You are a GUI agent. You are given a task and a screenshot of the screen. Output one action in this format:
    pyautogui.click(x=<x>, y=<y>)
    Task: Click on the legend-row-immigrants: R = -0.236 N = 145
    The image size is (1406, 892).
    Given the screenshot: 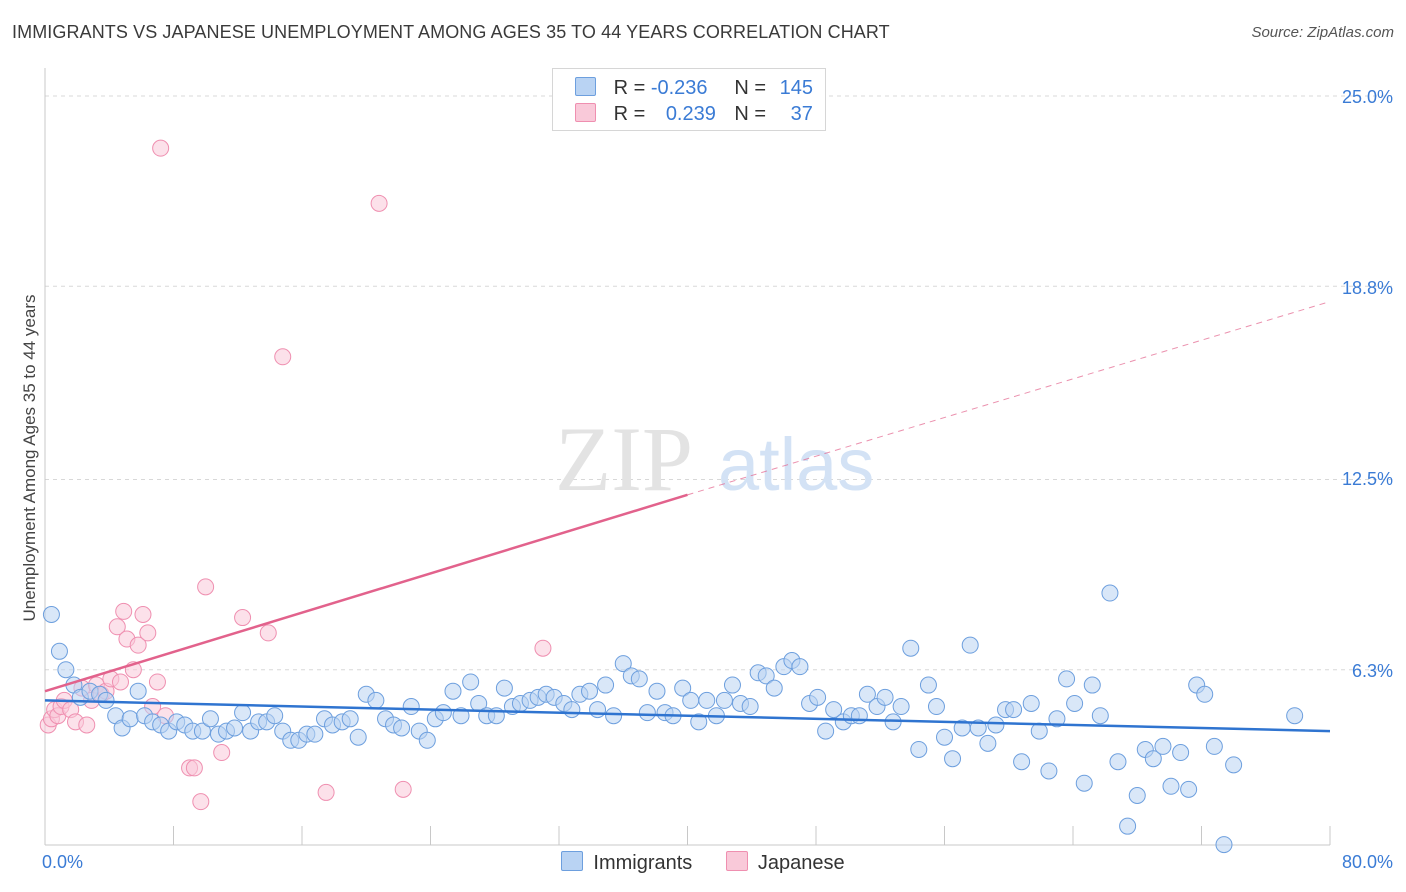 What is the action you would take?
    pyautogui.click(x=694, y=88)
    